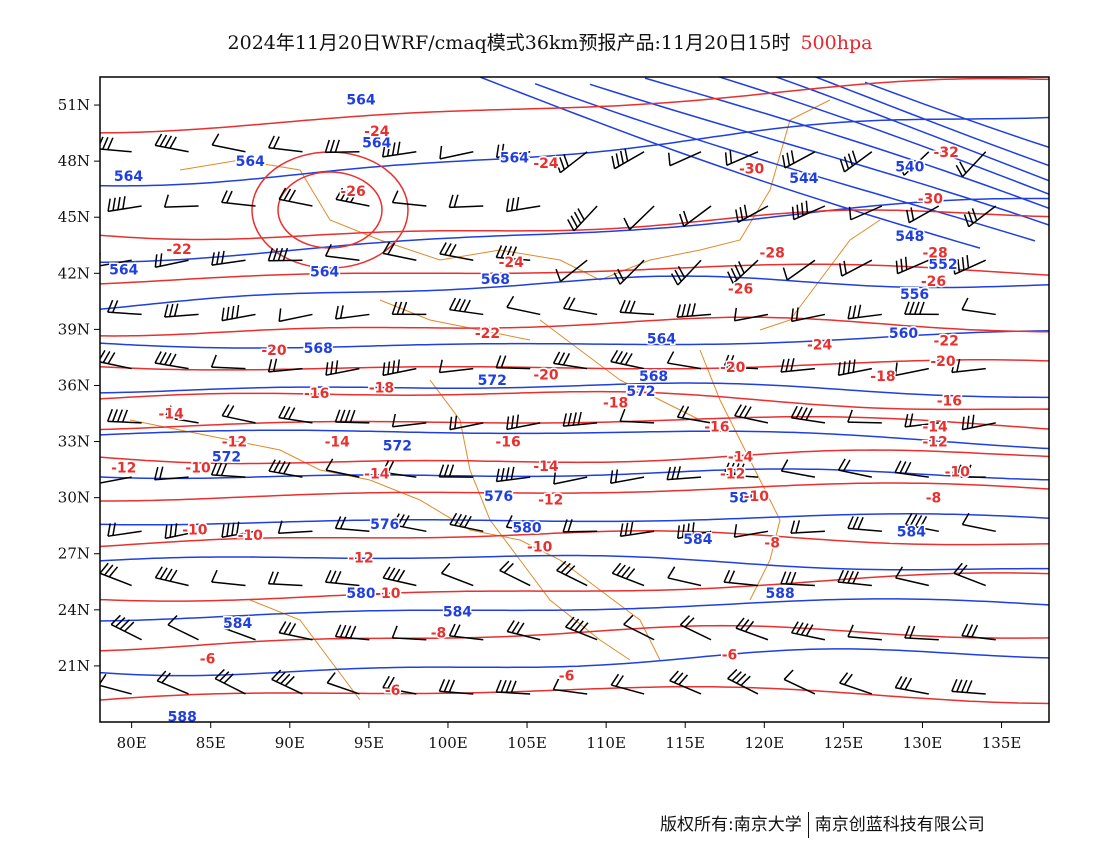  What do you see at coordinates (640, 392) in the screenshot?
I see `height-contour-label: 572` at bounding box center [640, 392].